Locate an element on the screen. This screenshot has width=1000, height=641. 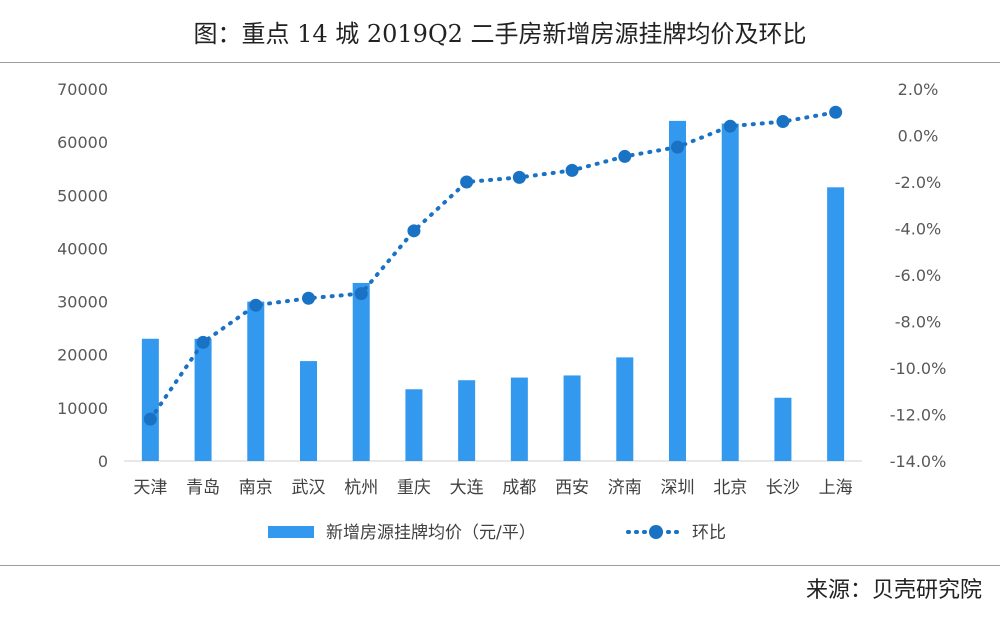
legend-line-marker is located at coordinates (656, 532).